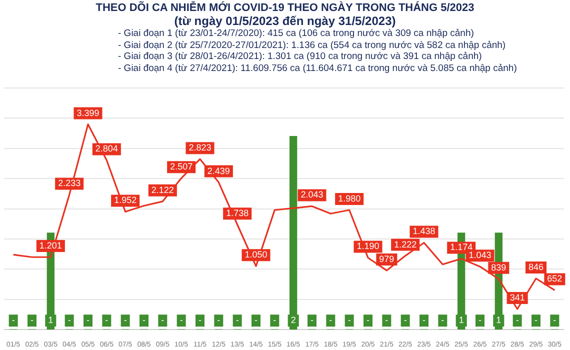 The image size is (570, 350). What do you see at coordinates (218, 171) in the screenshot?
I see `data-label: 2.439` at bounding box center [218, 171].